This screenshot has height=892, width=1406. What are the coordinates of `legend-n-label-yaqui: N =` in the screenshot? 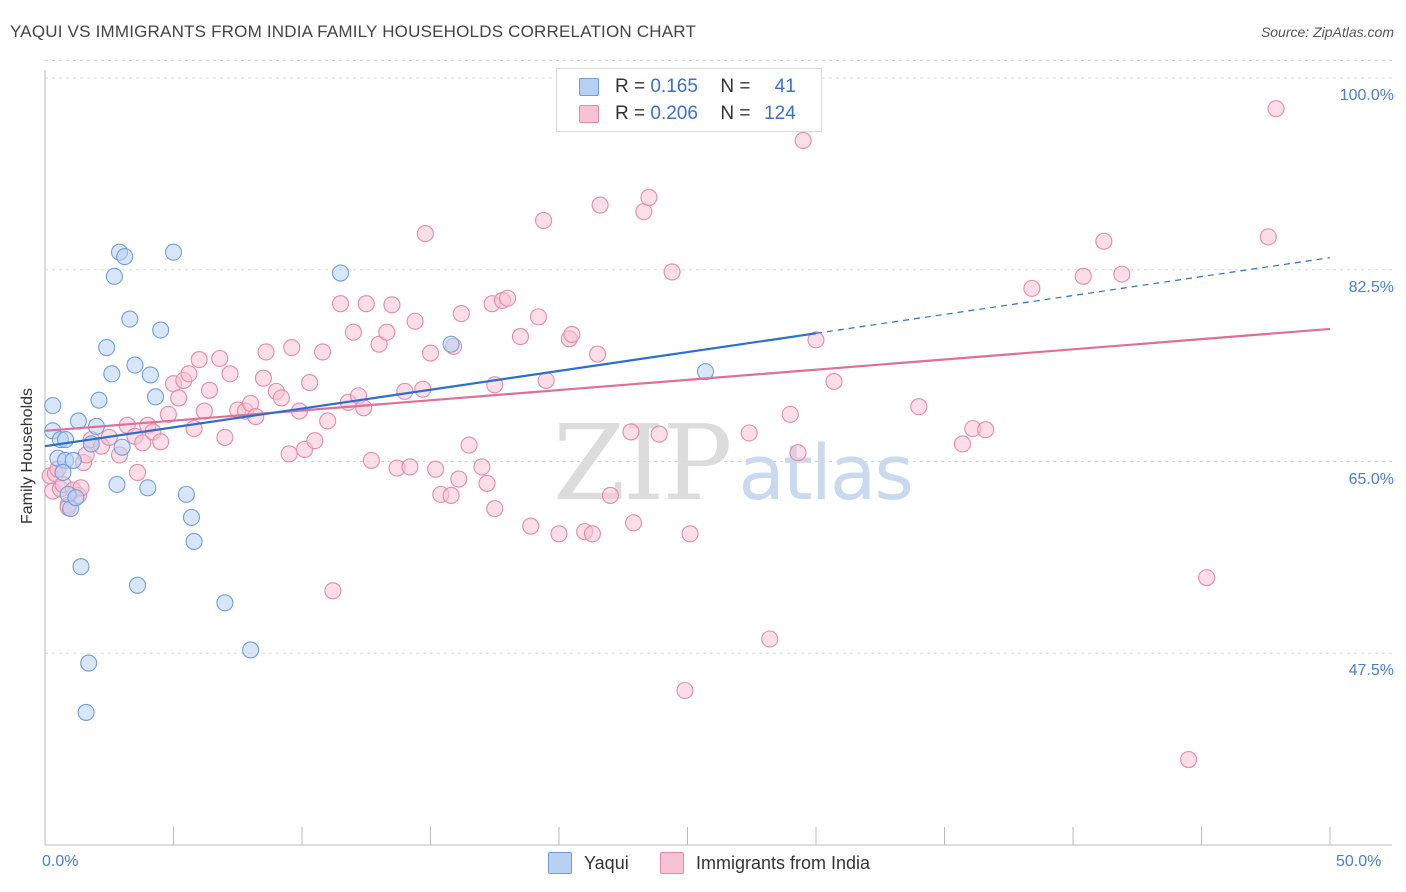 It's located at (735, 86).